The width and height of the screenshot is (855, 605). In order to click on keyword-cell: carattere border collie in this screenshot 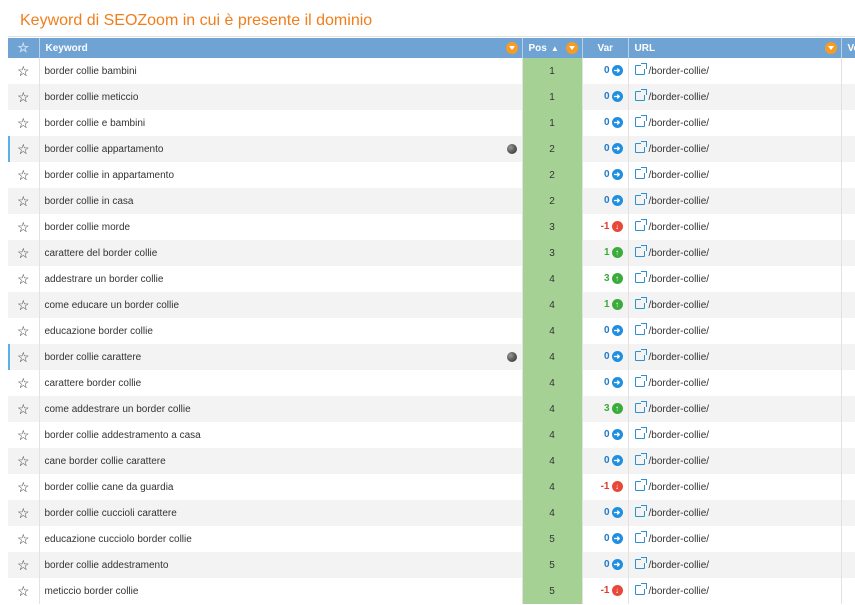, I will do `click(281, 383)`.